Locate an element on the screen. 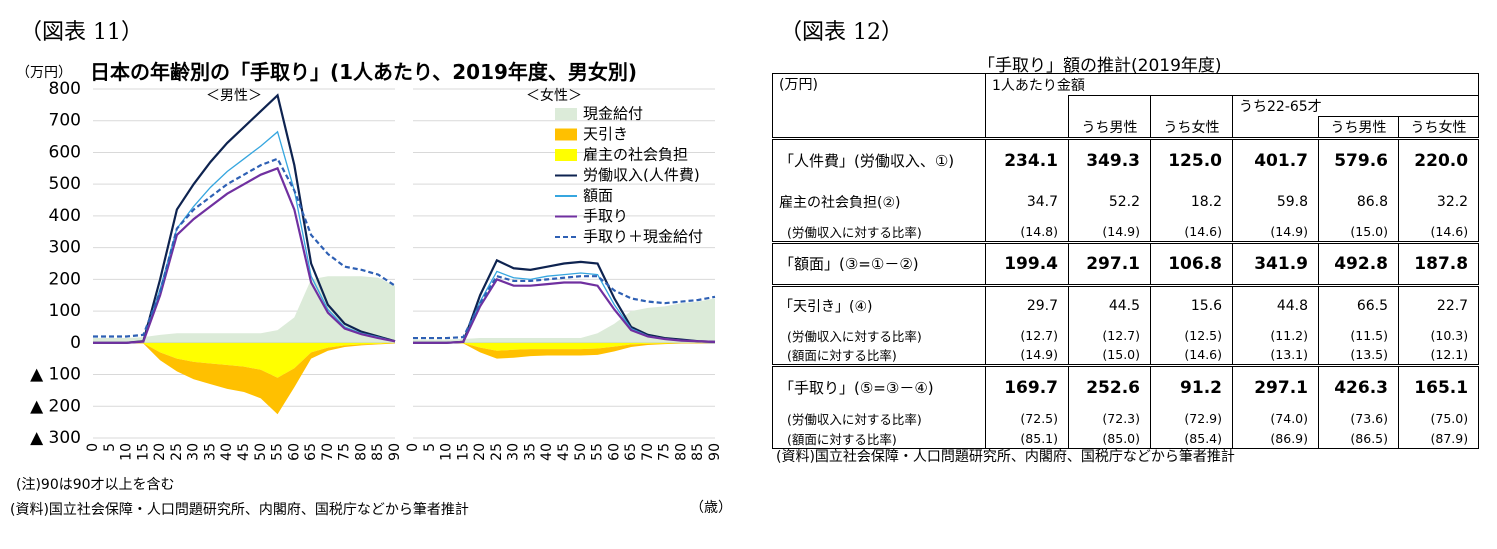 This screenshot has height=549, width=1497. cell: 199.4 is located at coordinates (1027, 263).